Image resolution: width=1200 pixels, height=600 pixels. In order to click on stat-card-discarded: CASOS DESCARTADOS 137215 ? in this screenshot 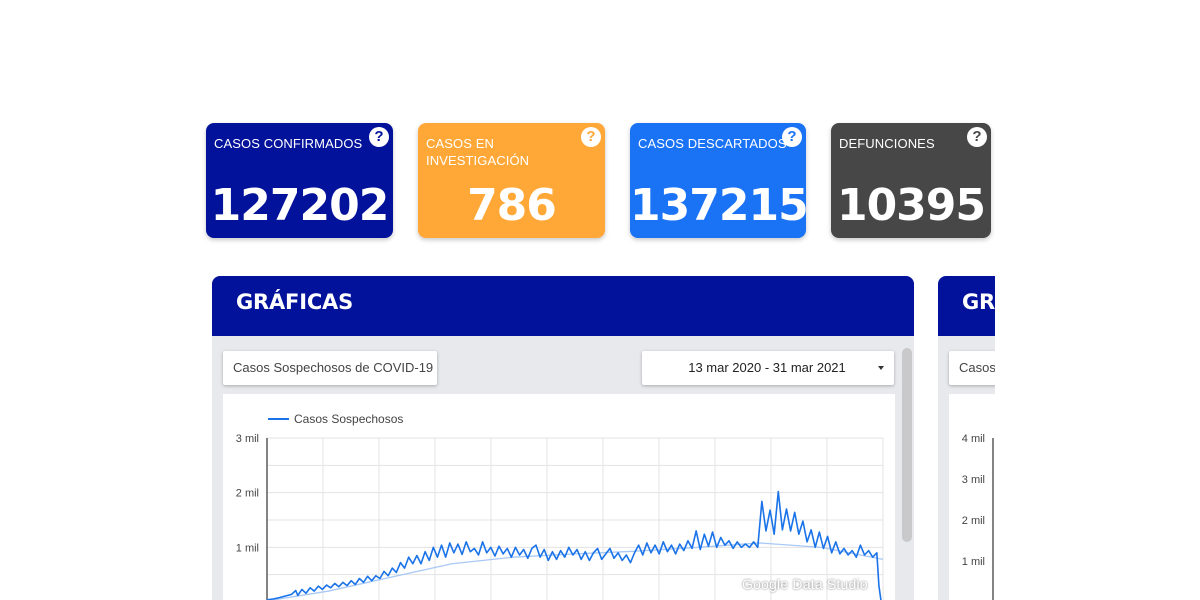, I will do `click(718, 180)`.